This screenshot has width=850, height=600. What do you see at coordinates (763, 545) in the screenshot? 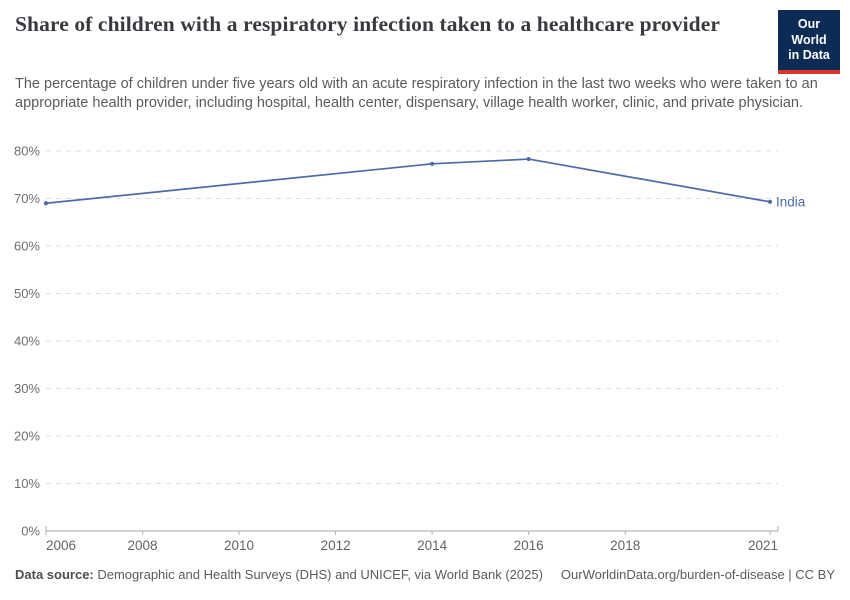
I see `x-tick-label: 2021` at bounding box center [763, 545].